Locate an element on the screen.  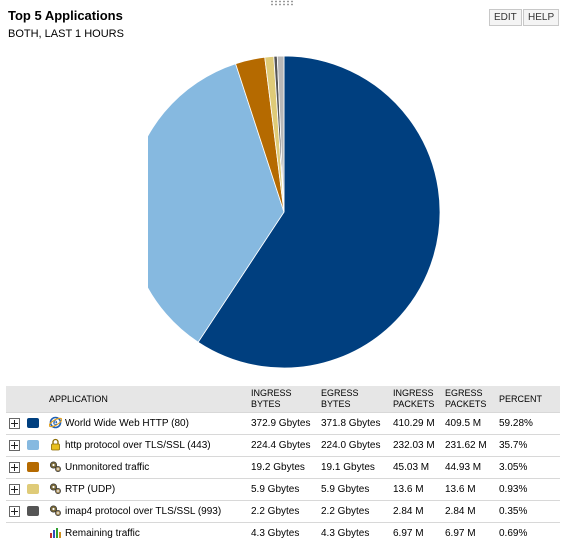
help-button: HELP is located at coordinates (541, 17).